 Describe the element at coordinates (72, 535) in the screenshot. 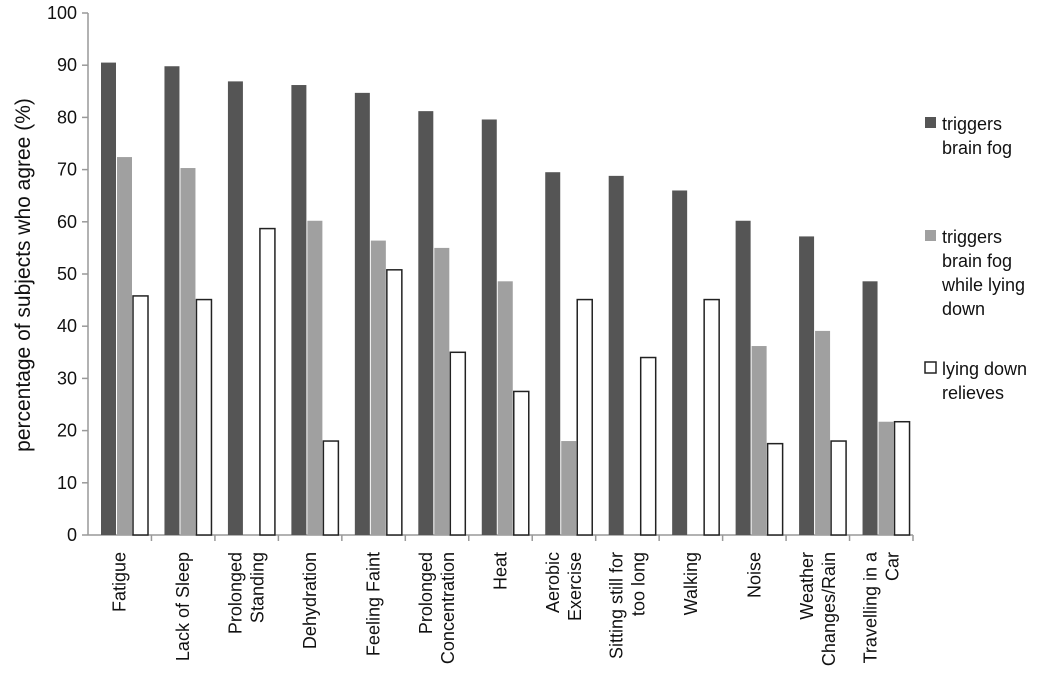

I see `y-tick-label: 0` at that location.